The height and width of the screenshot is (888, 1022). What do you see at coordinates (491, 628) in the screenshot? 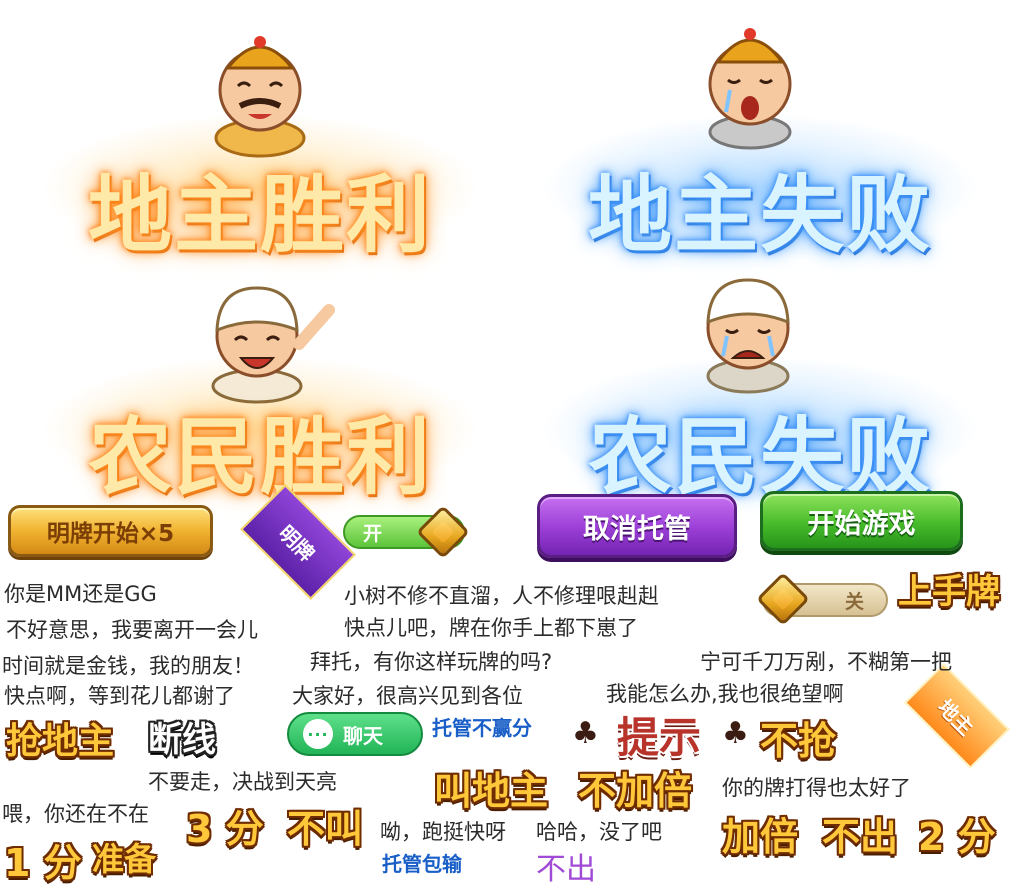
I see `chat-phrase: 快点儿吧，牌在你手上都下崽了` at bounding box center [491, 628].